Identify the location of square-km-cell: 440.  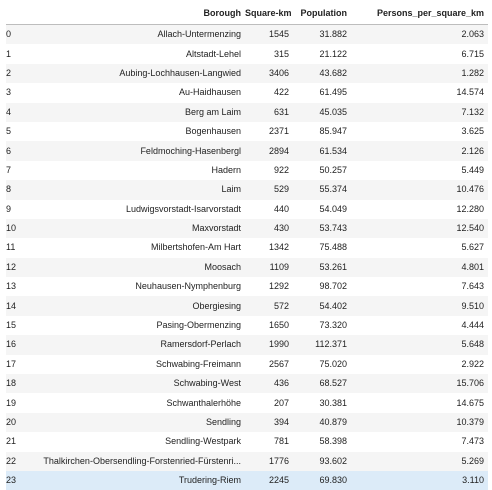
(269, 209).